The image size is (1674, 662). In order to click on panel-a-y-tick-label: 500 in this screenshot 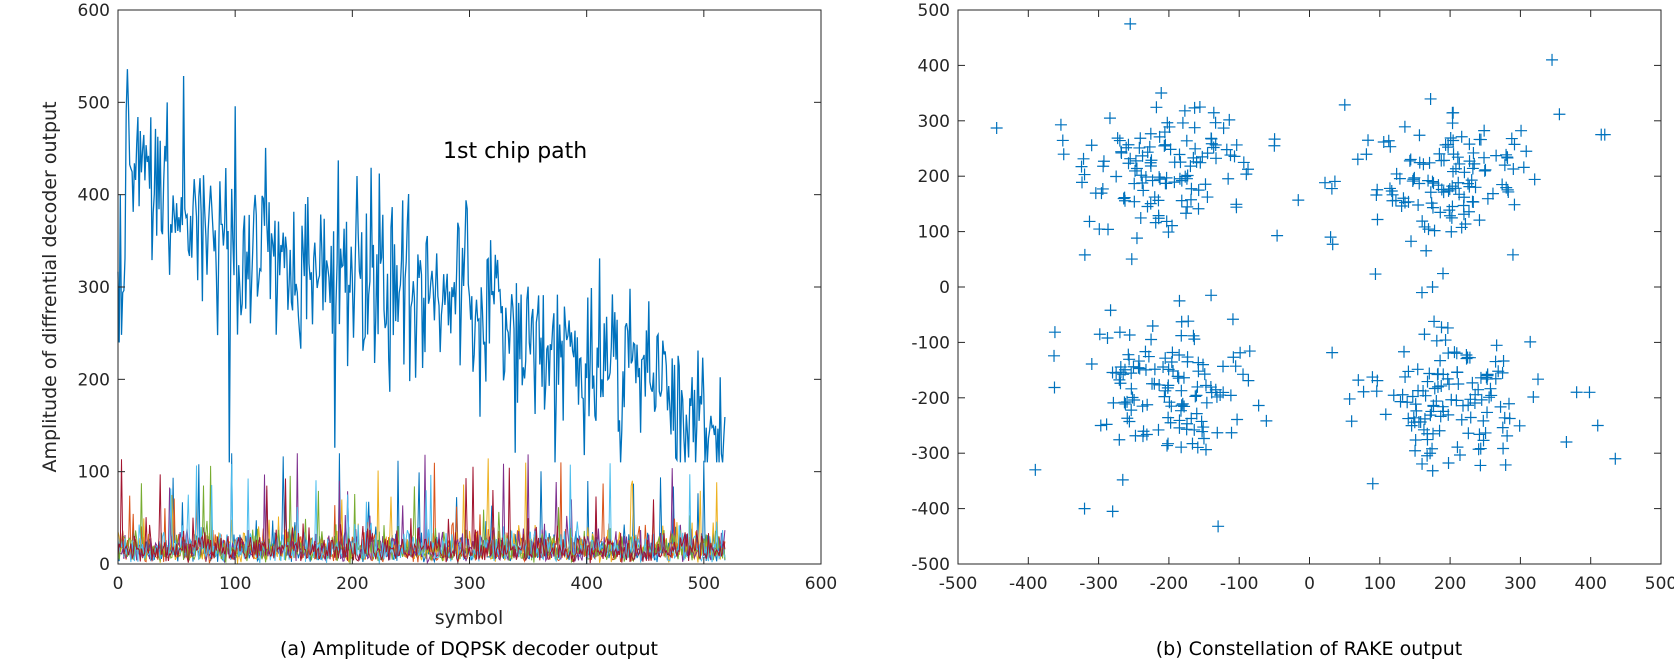, I will do `click(94, 103)`.